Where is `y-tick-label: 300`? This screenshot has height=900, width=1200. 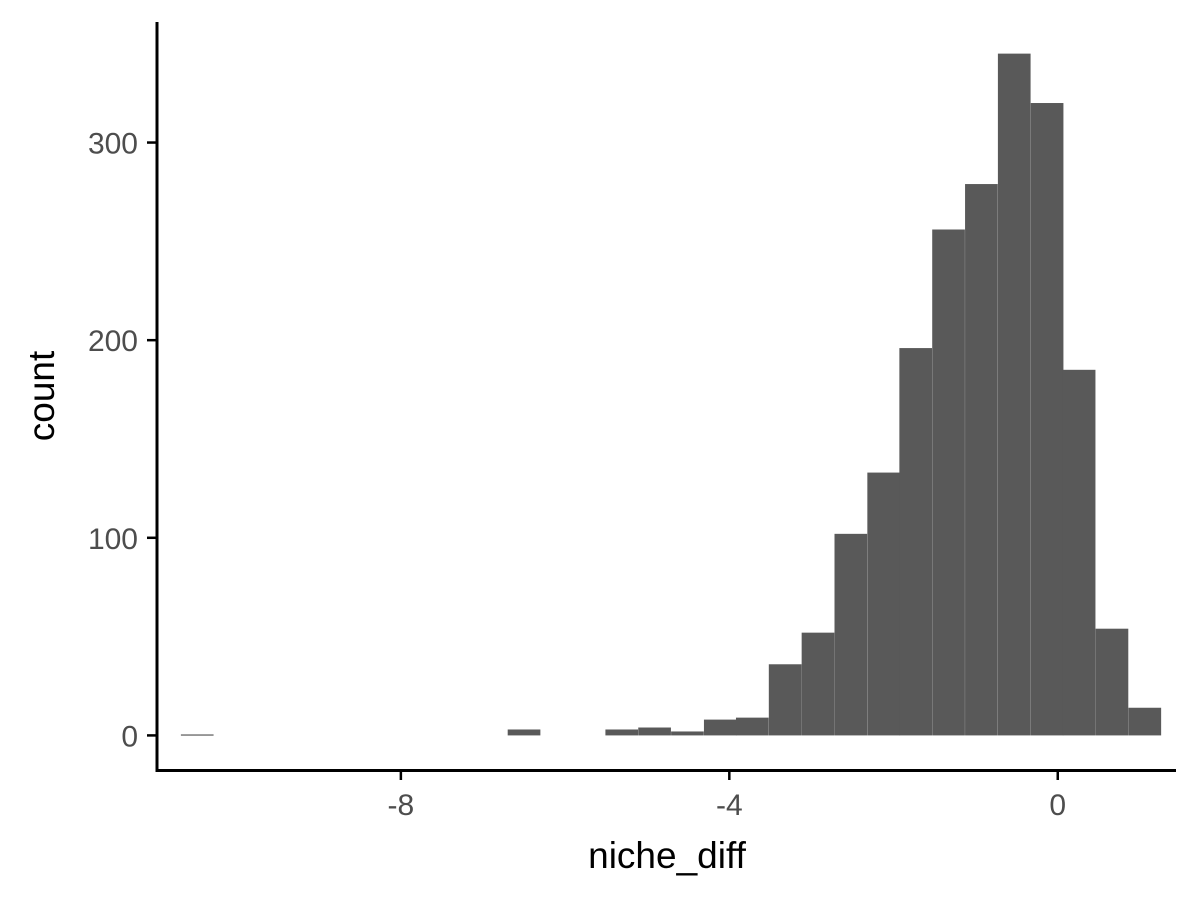 y-tick-label: 300 is located at coordinates (113, 144).